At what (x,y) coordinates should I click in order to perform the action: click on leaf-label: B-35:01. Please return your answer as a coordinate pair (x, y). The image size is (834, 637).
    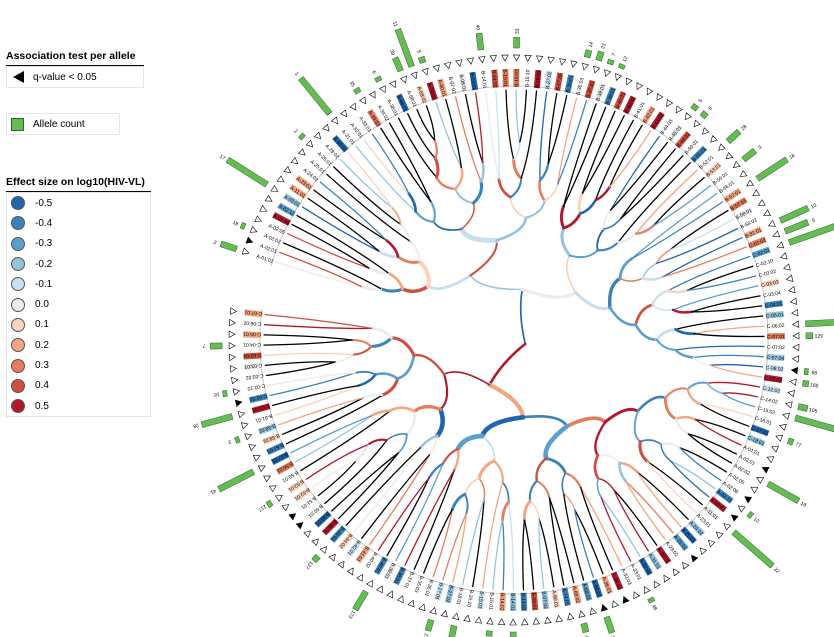
    Looking at the image, I should click on (570, 84).